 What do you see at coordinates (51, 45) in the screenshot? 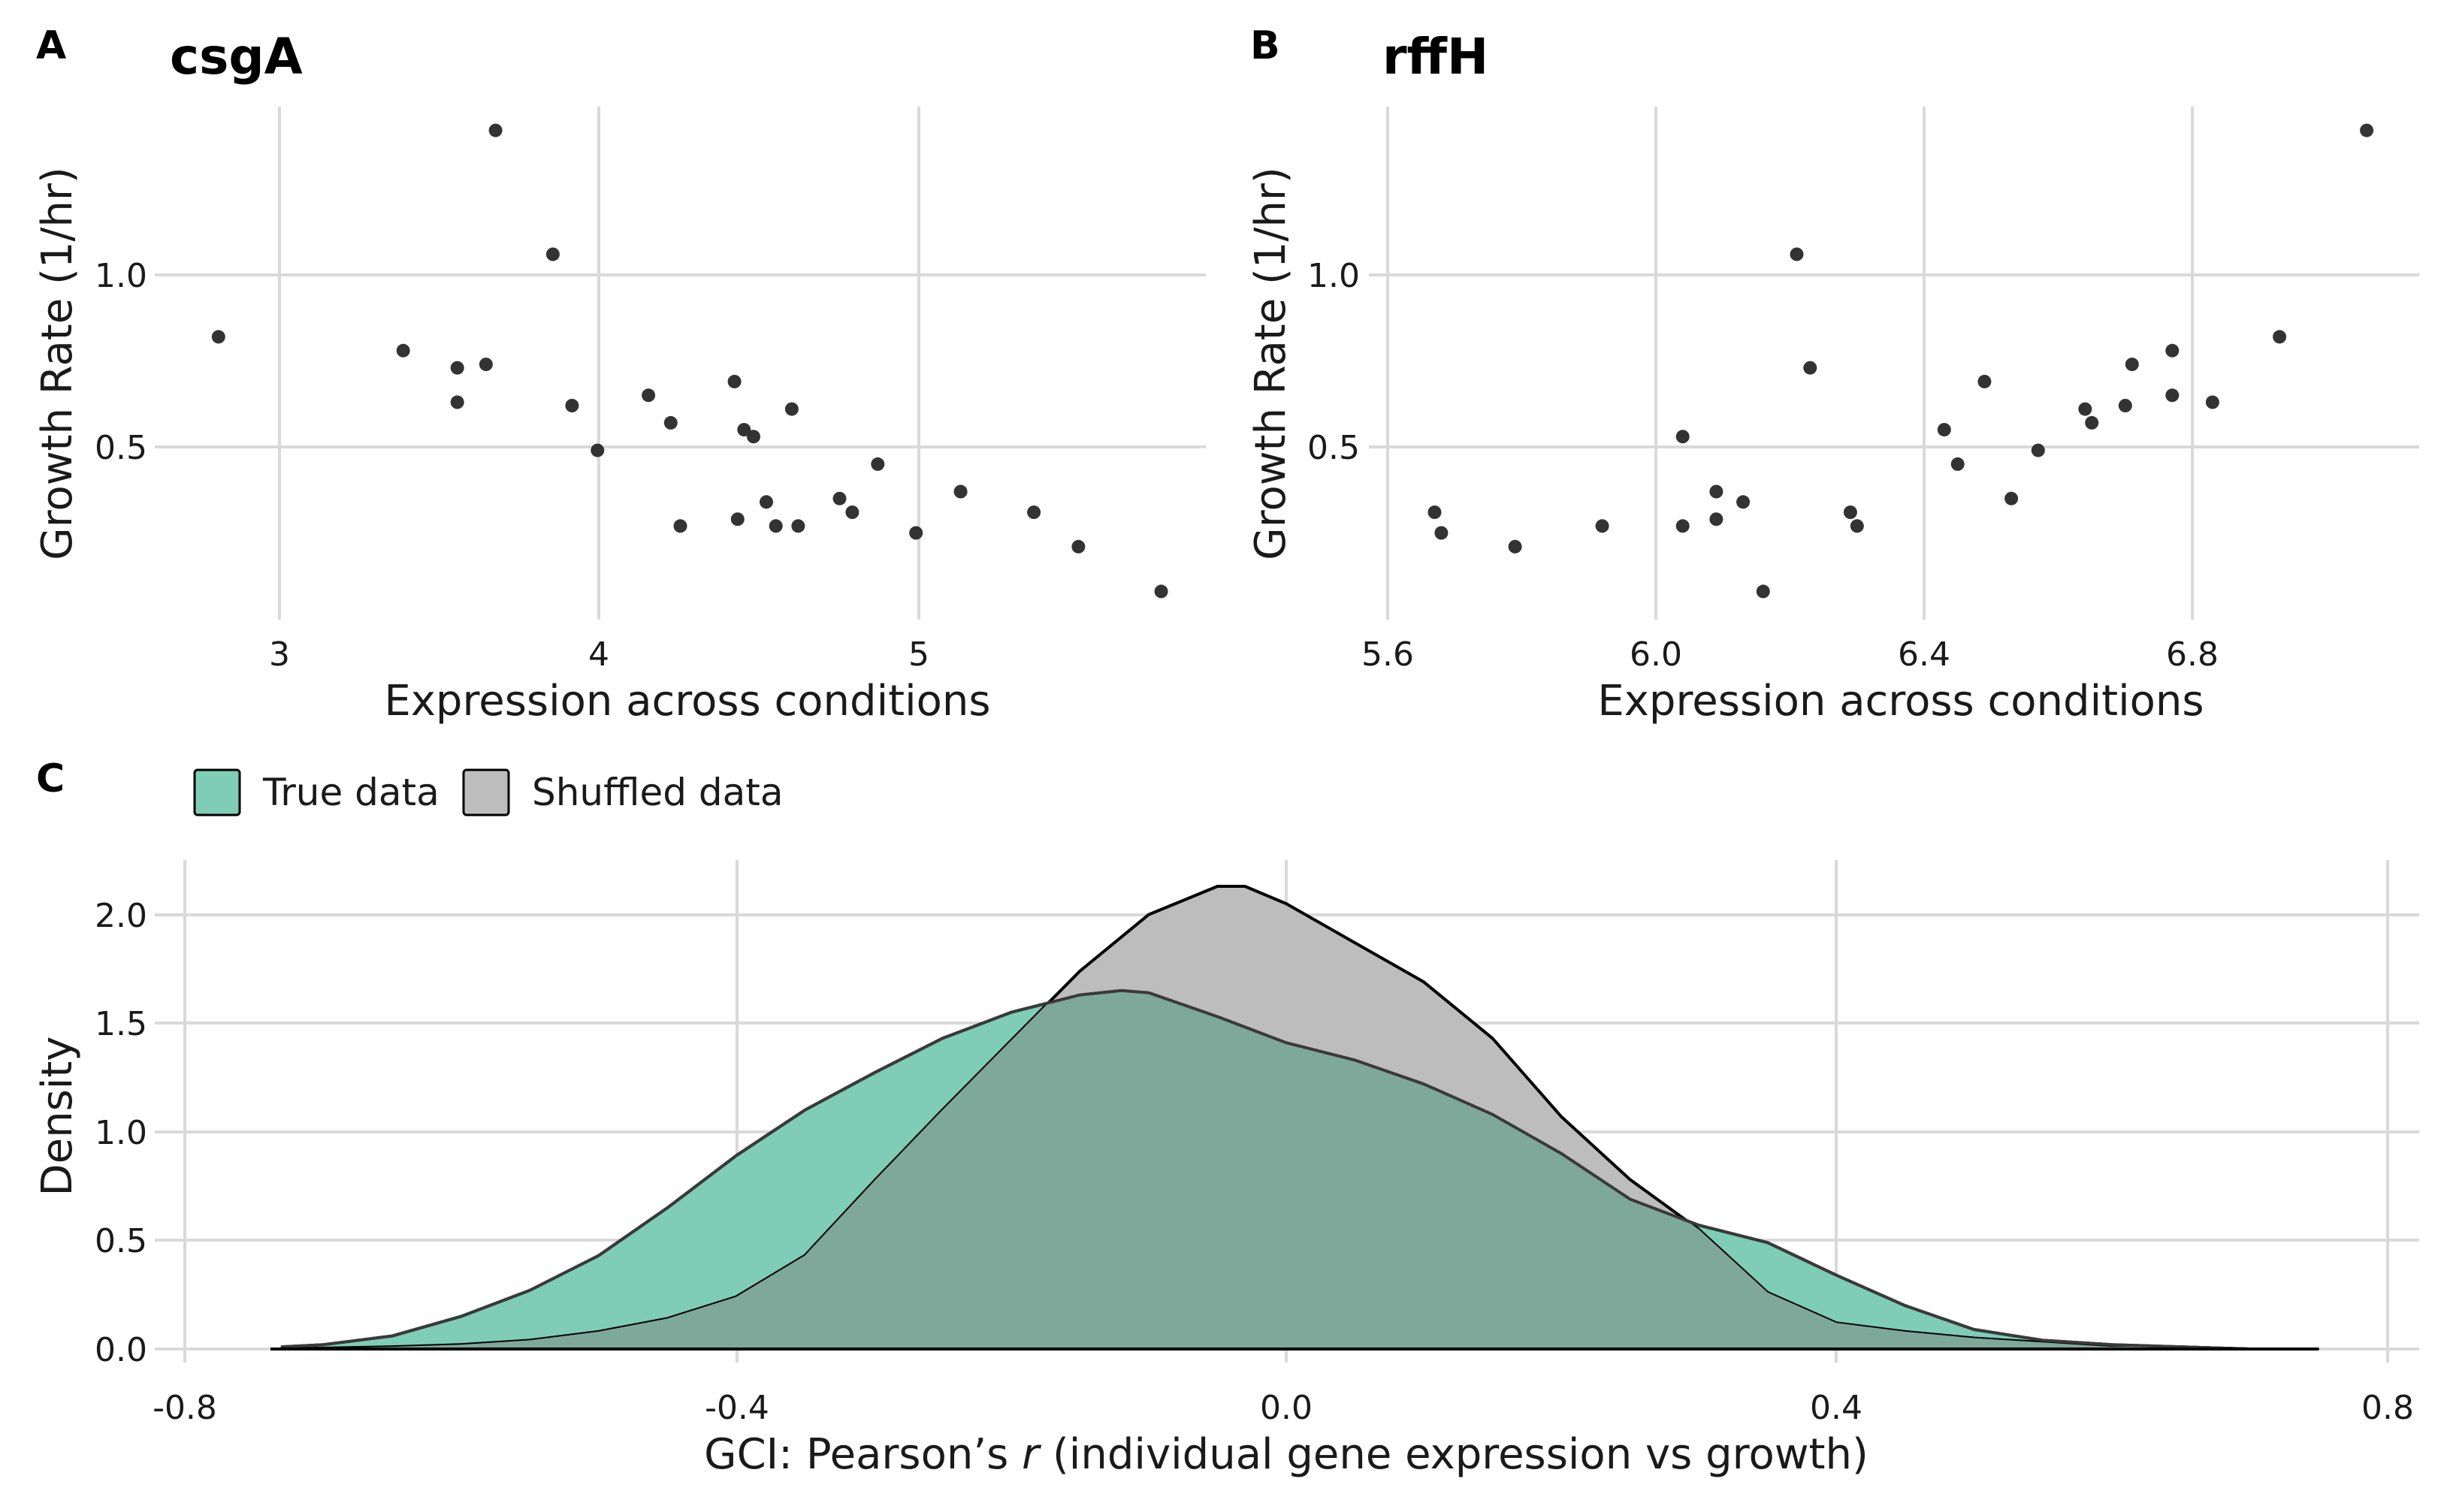
I see `panel-a-label: A` at bounding box center [51, 45].